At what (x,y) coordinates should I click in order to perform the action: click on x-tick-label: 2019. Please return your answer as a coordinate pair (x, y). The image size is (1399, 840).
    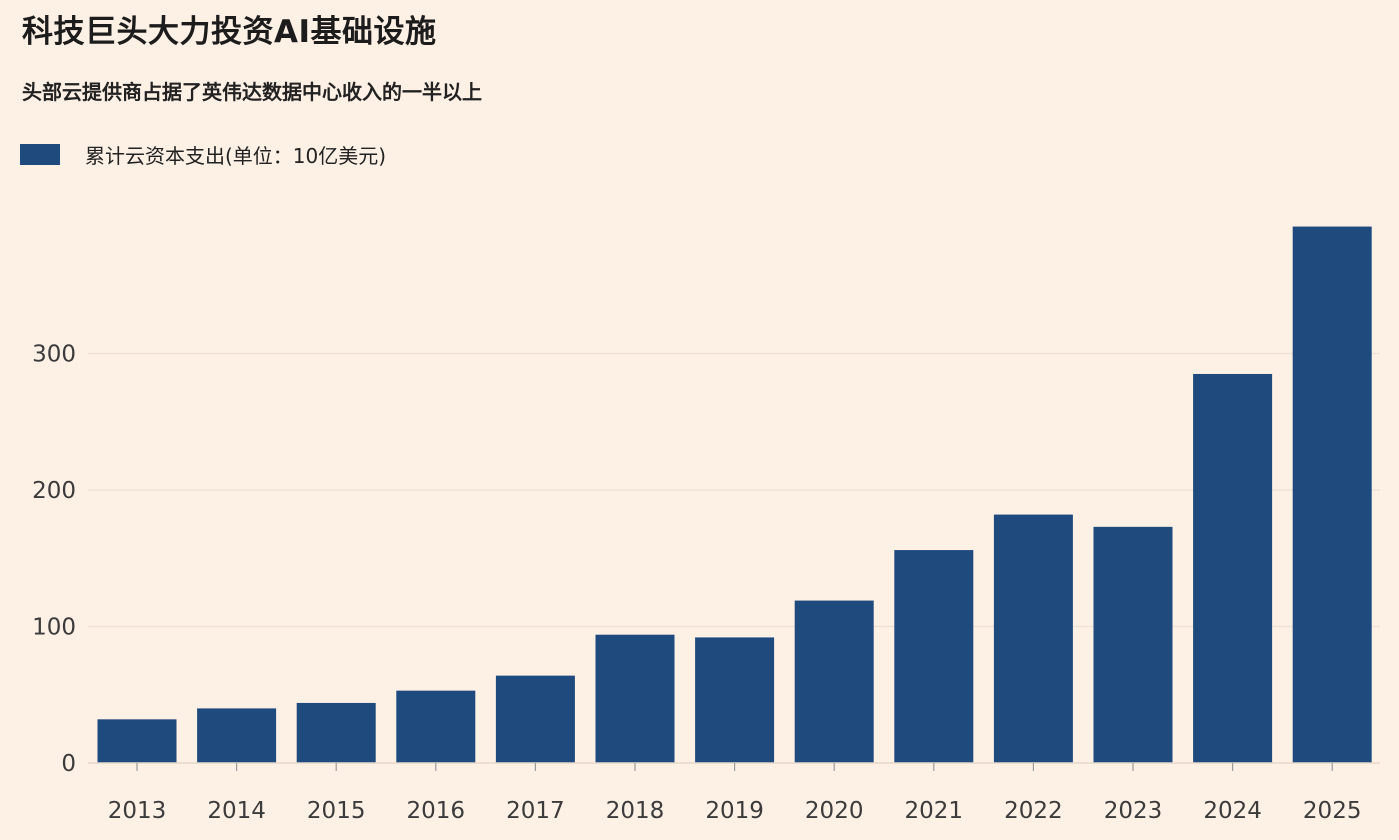
    Looking at the image, I should click on (734, 811).